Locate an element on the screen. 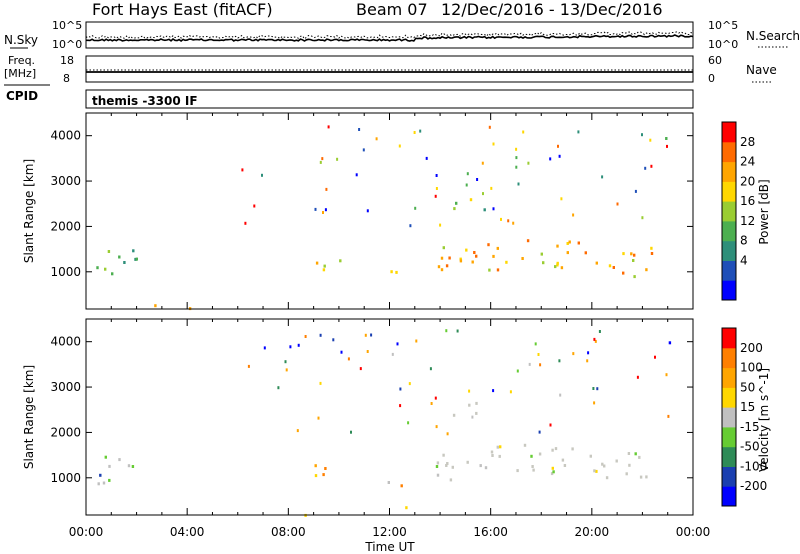 This screenshot has height=554, width=800. freq-panel: Freq. [MHz] 18 8 60 0 Nave is located at coordinates (390, 69).